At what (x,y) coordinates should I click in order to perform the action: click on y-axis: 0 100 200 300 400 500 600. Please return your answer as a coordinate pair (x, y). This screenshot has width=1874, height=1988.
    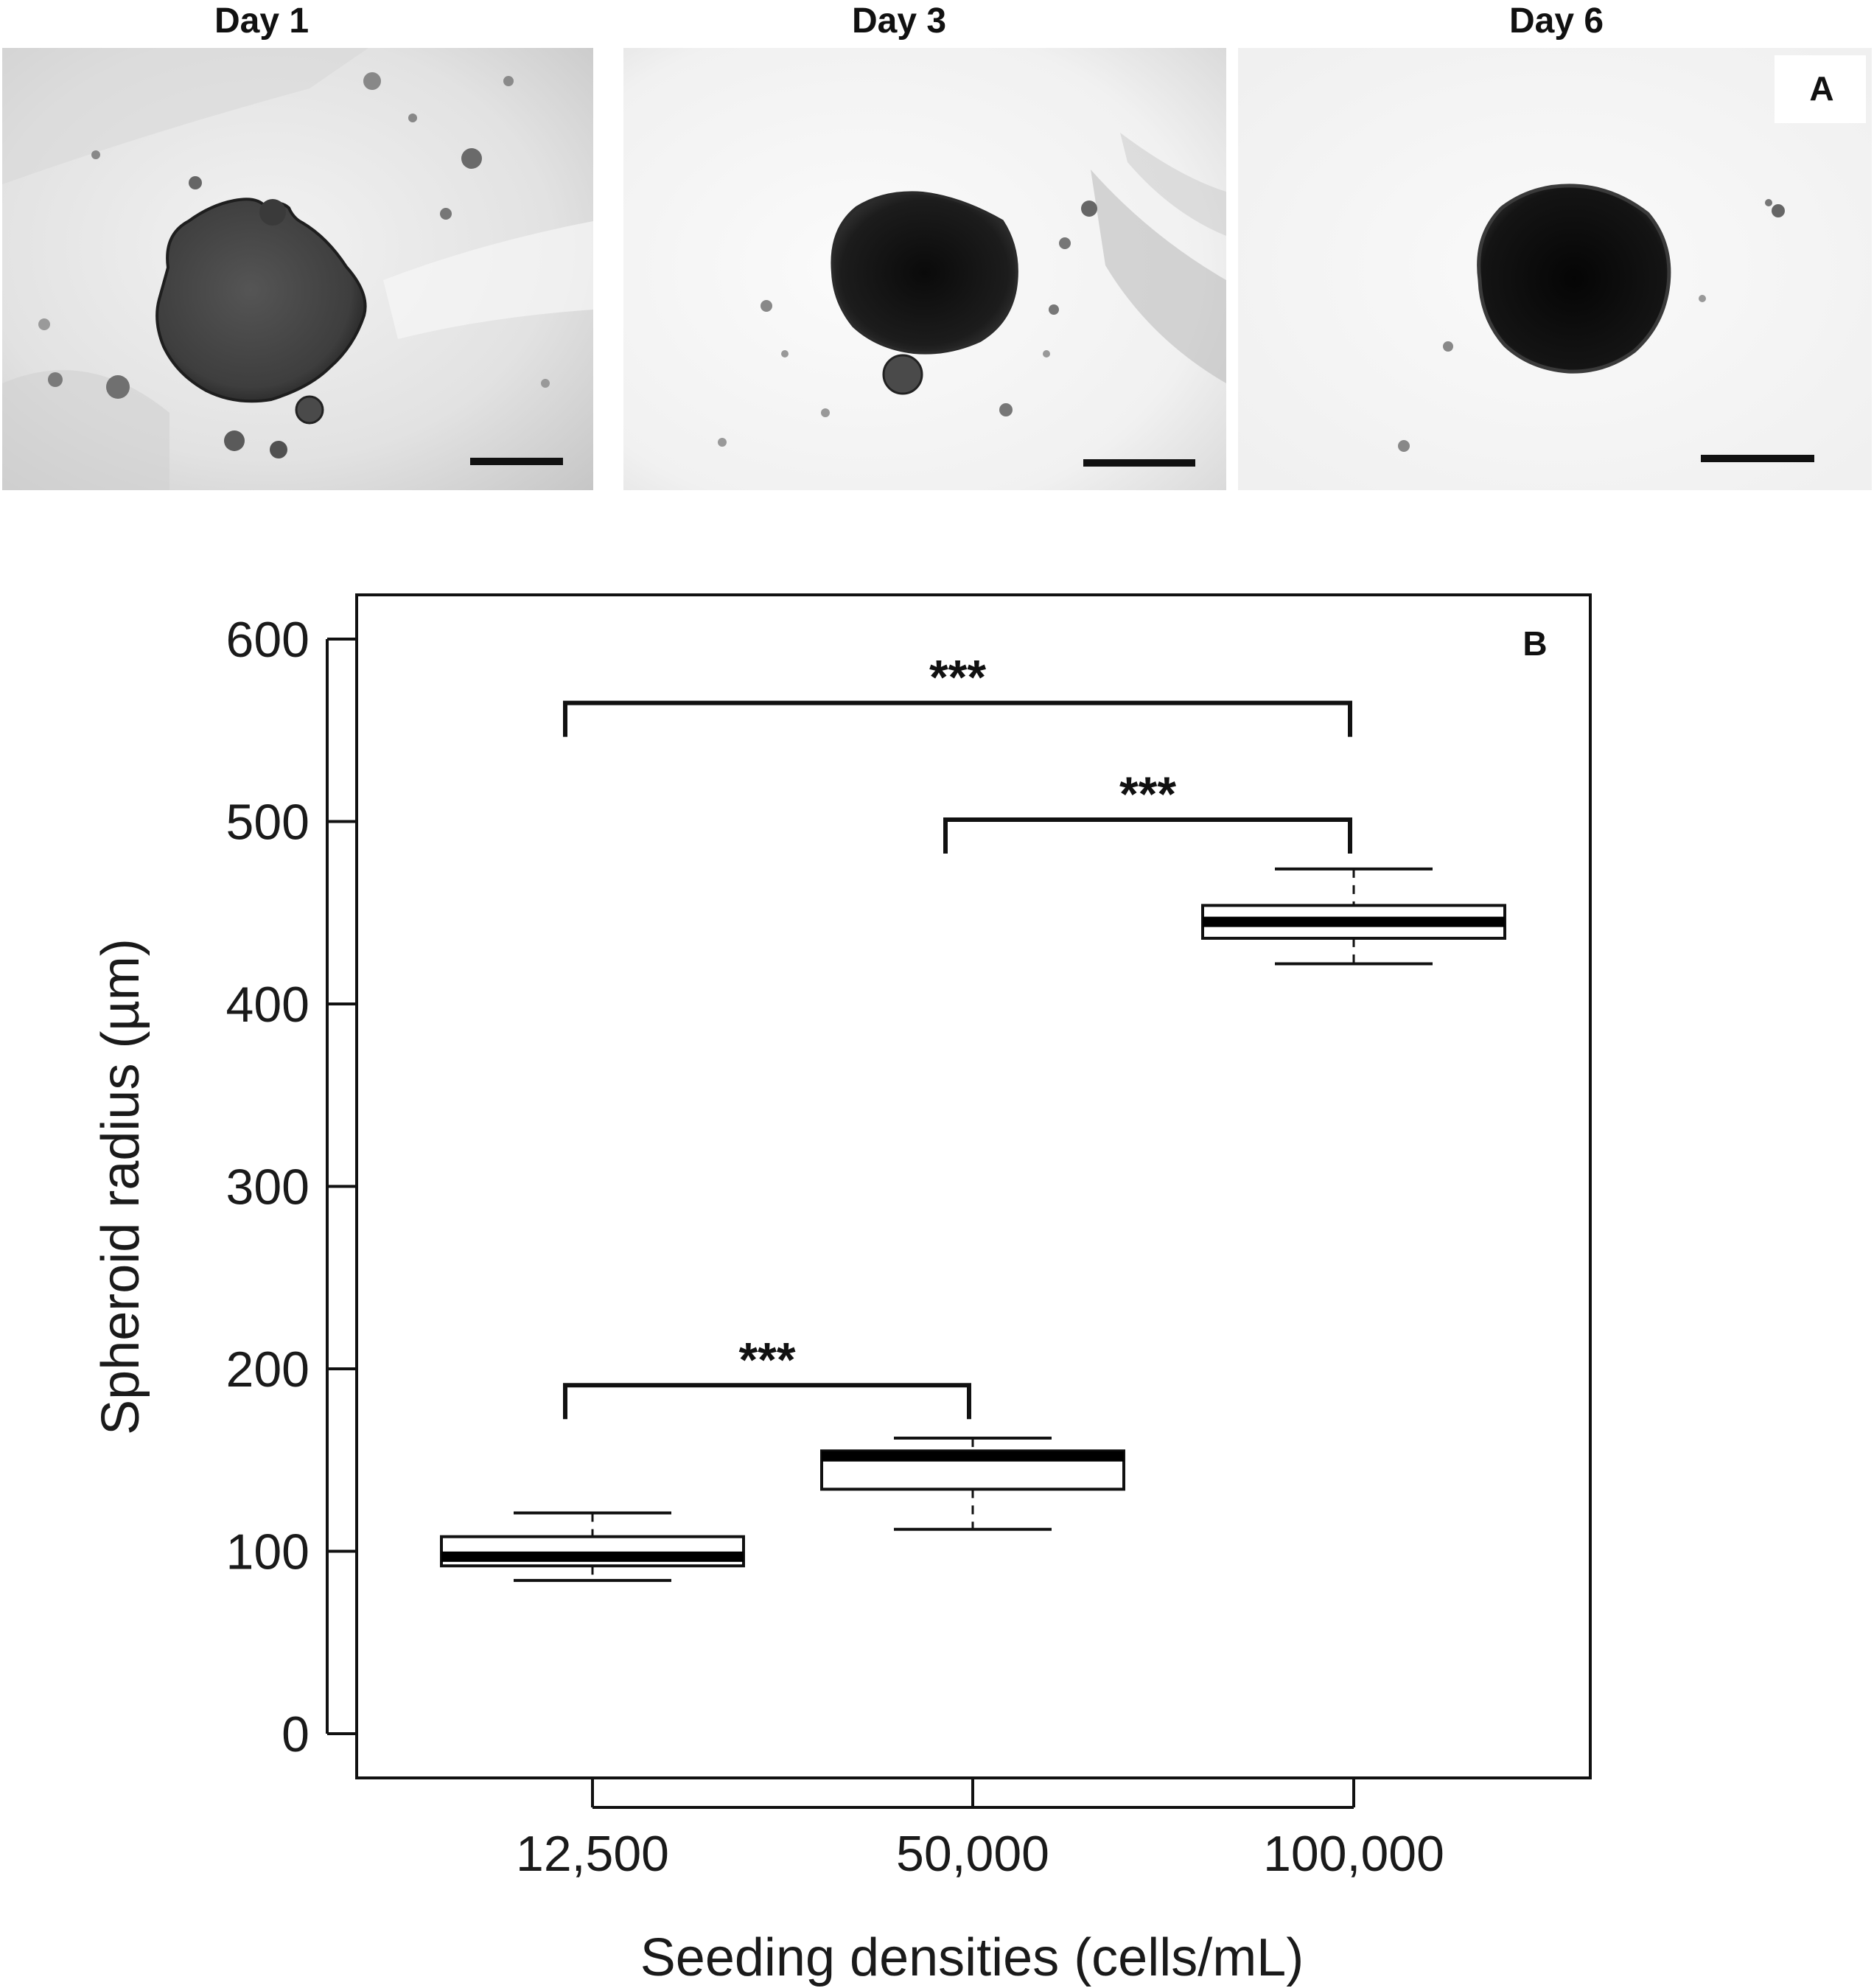
    Looking at the image, I should click on (291, 1187).